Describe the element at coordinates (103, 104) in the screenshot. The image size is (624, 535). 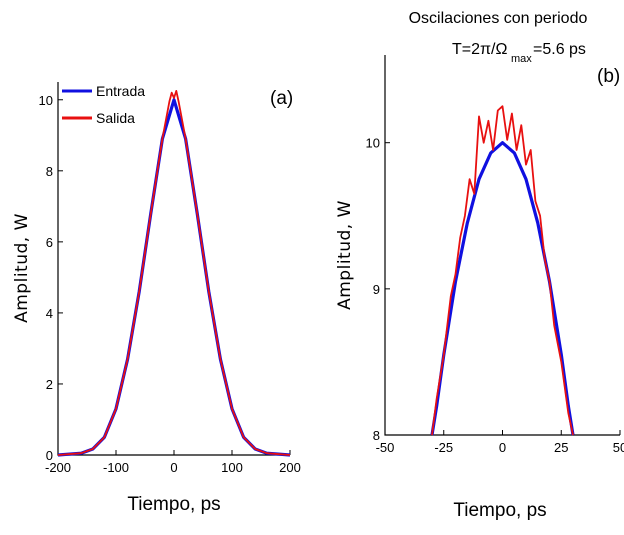
I see `panel-a-legend: Entrada Salida` at that location.